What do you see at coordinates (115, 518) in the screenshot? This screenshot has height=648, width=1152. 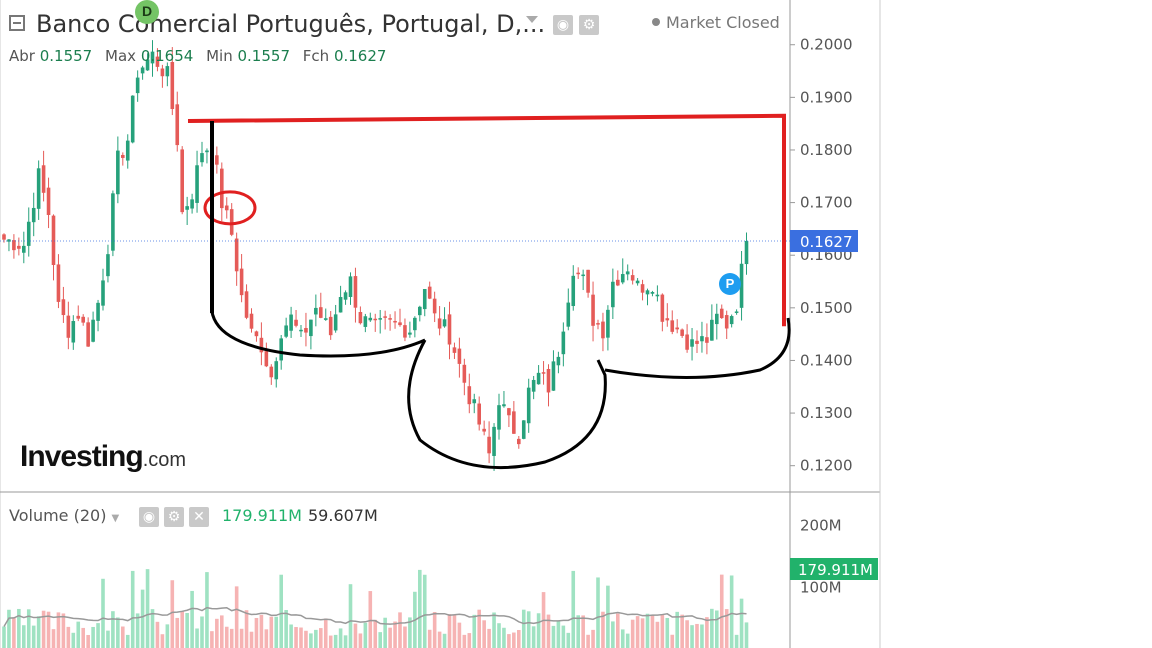 I see `volume-dropdown-icon: ▼` at bounding box center [115, 518].